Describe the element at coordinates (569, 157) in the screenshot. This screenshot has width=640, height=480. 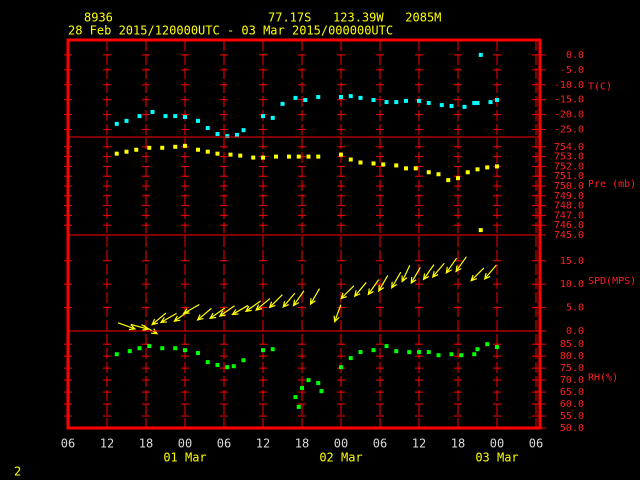
I see `y-tick-label: 753.0` at that location.